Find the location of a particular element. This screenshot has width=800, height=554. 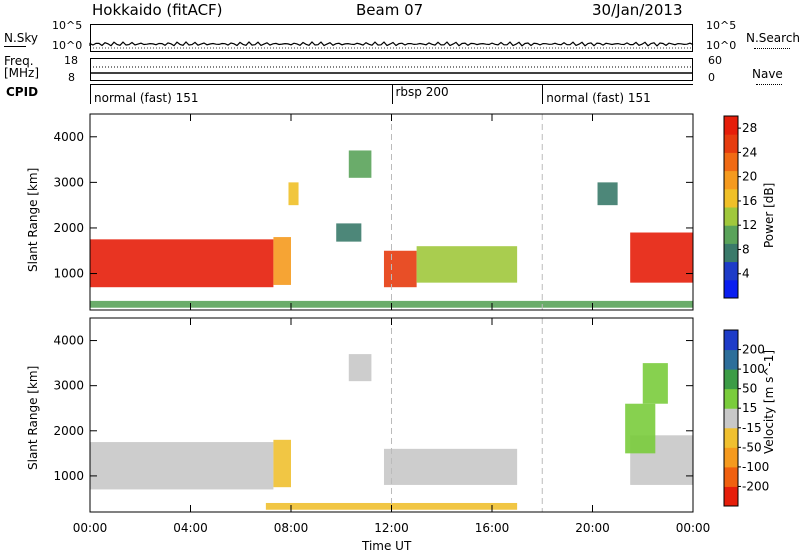

nave-top-tick: 60 is located at coordinates (715, 60).